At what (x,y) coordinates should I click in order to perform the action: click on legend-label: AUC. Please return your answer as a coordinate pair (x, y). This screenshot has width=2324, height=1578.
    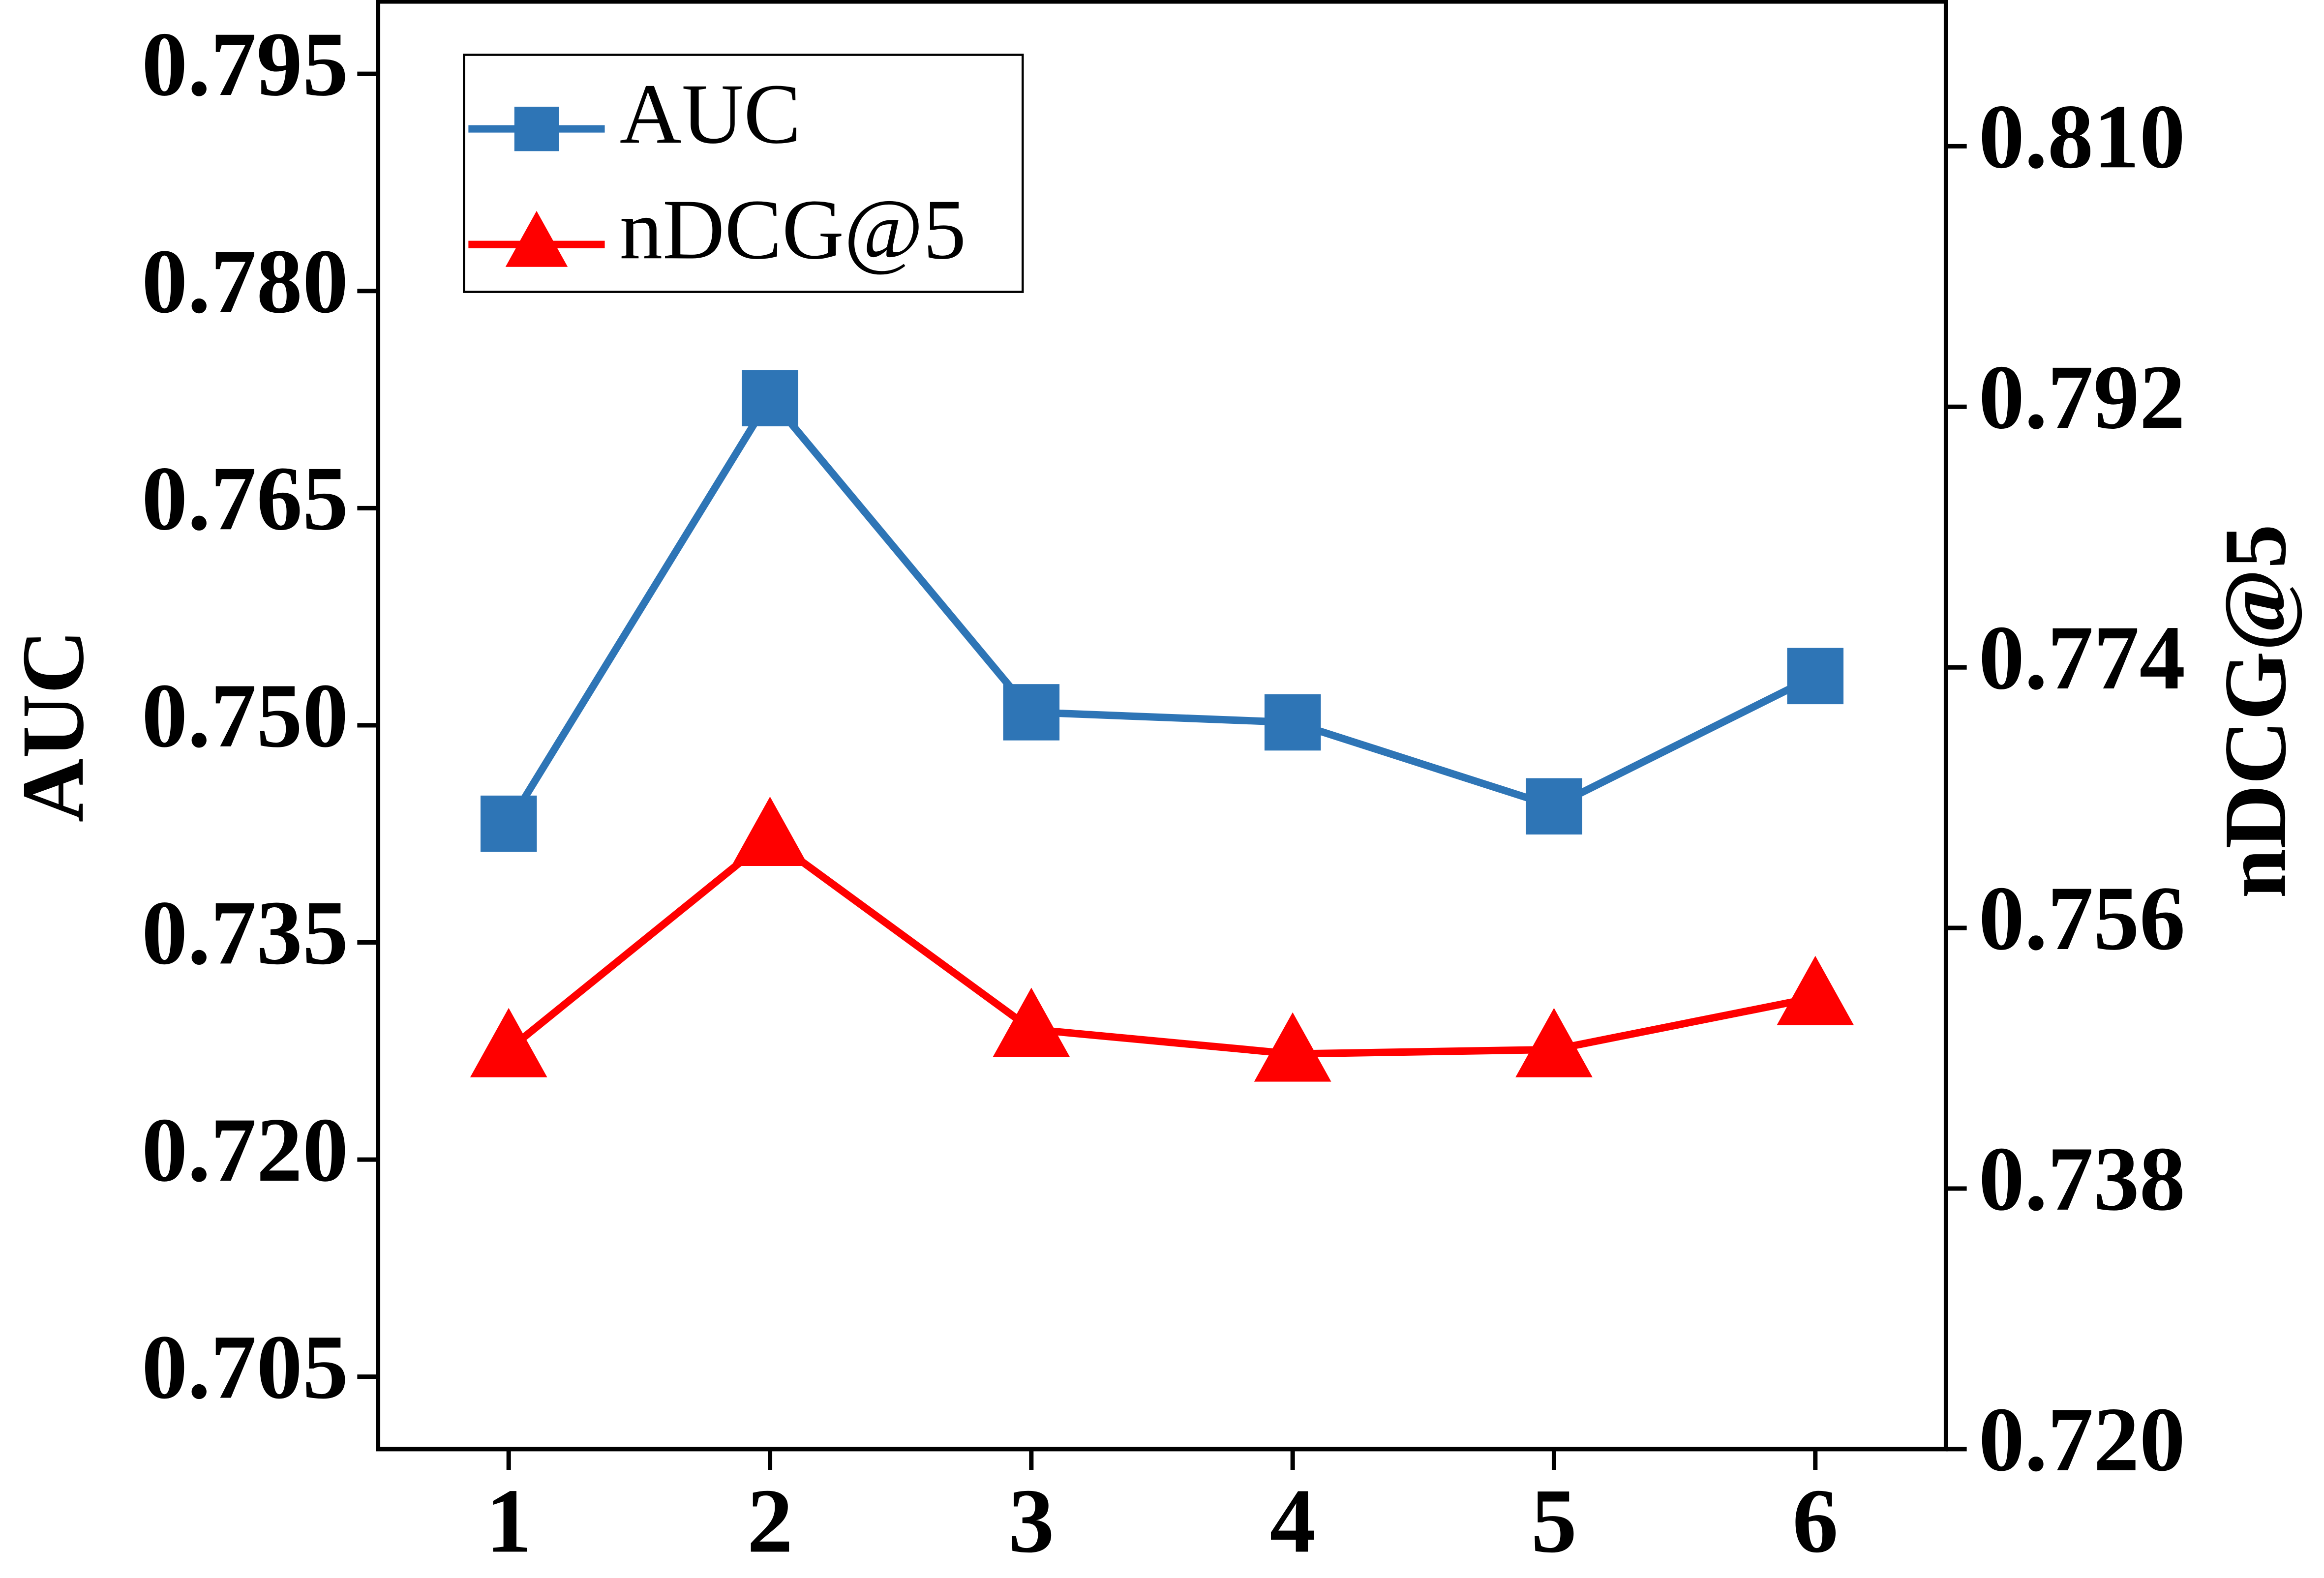
    Looking at the image, I should click on (710, 113).